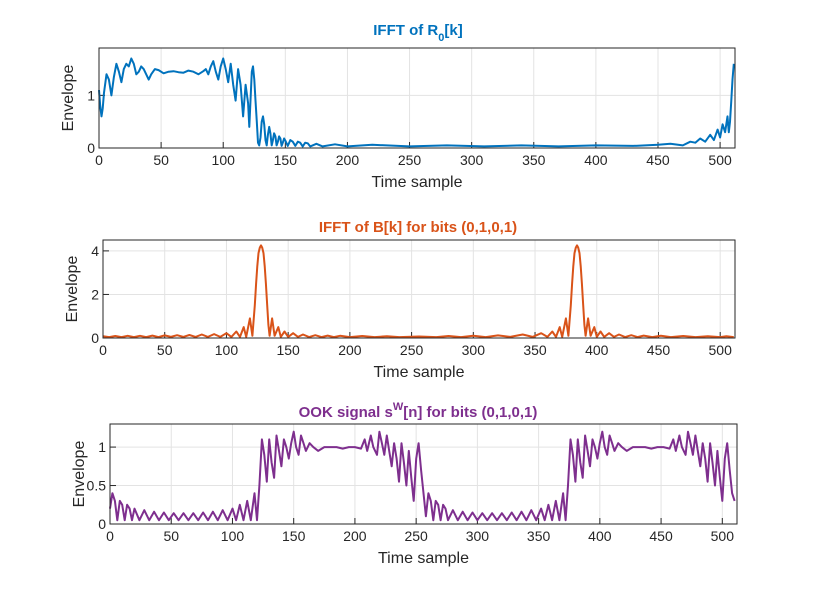 This screenshot has height=610, width=814. What do you see at coordinates (97, 486) in the screenshot?
I see `y-tick-label: 0.5` at bounding box center [97, 486].